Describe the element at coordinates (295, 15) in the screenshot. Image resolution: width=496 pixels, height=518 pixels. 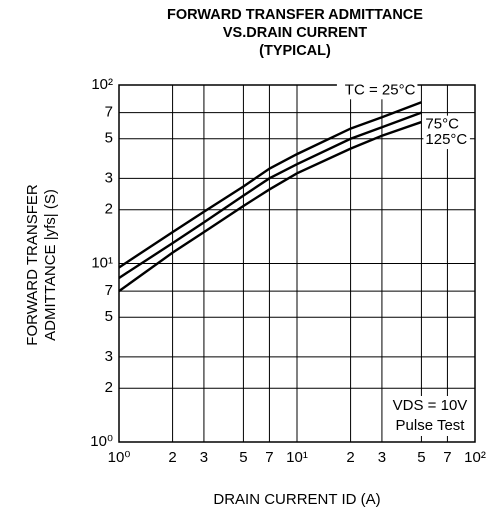
I see `chart-title: FORWARD TRANSFER ADMITTANCE` at that location.